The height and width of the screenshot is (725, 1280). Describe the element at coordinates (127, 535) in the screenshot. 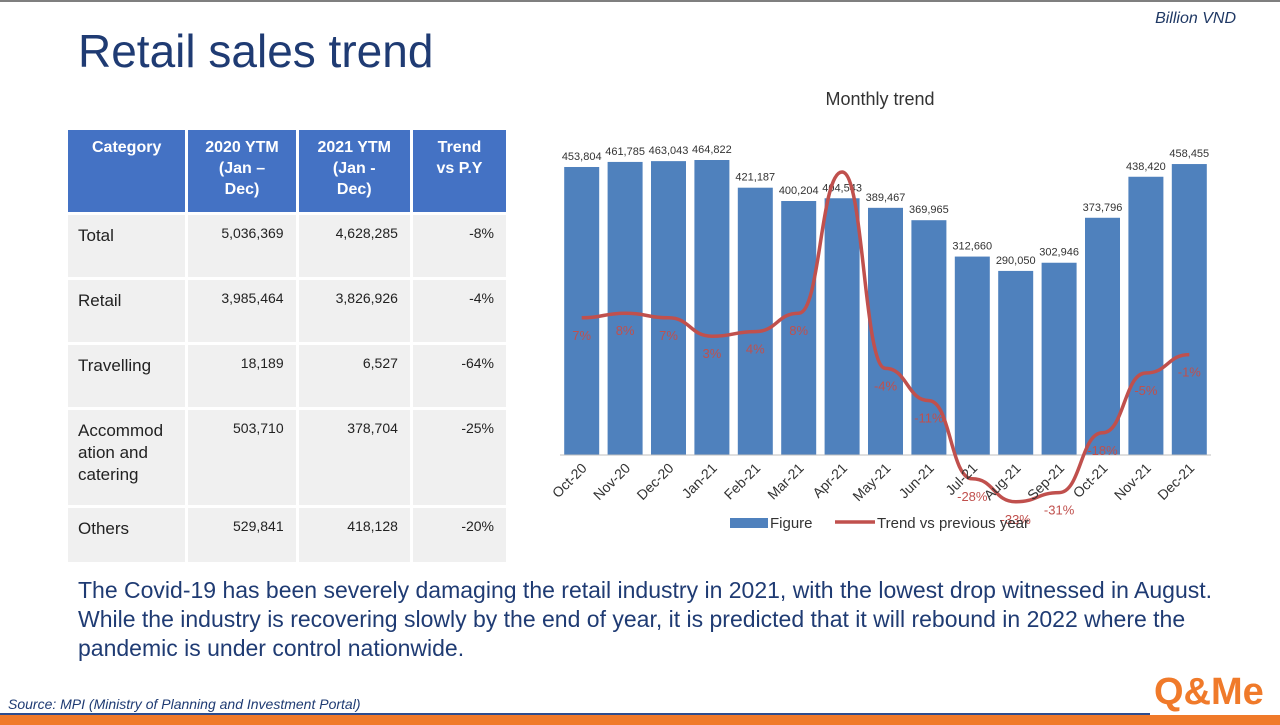

I see `cell-category: Others` at that location.